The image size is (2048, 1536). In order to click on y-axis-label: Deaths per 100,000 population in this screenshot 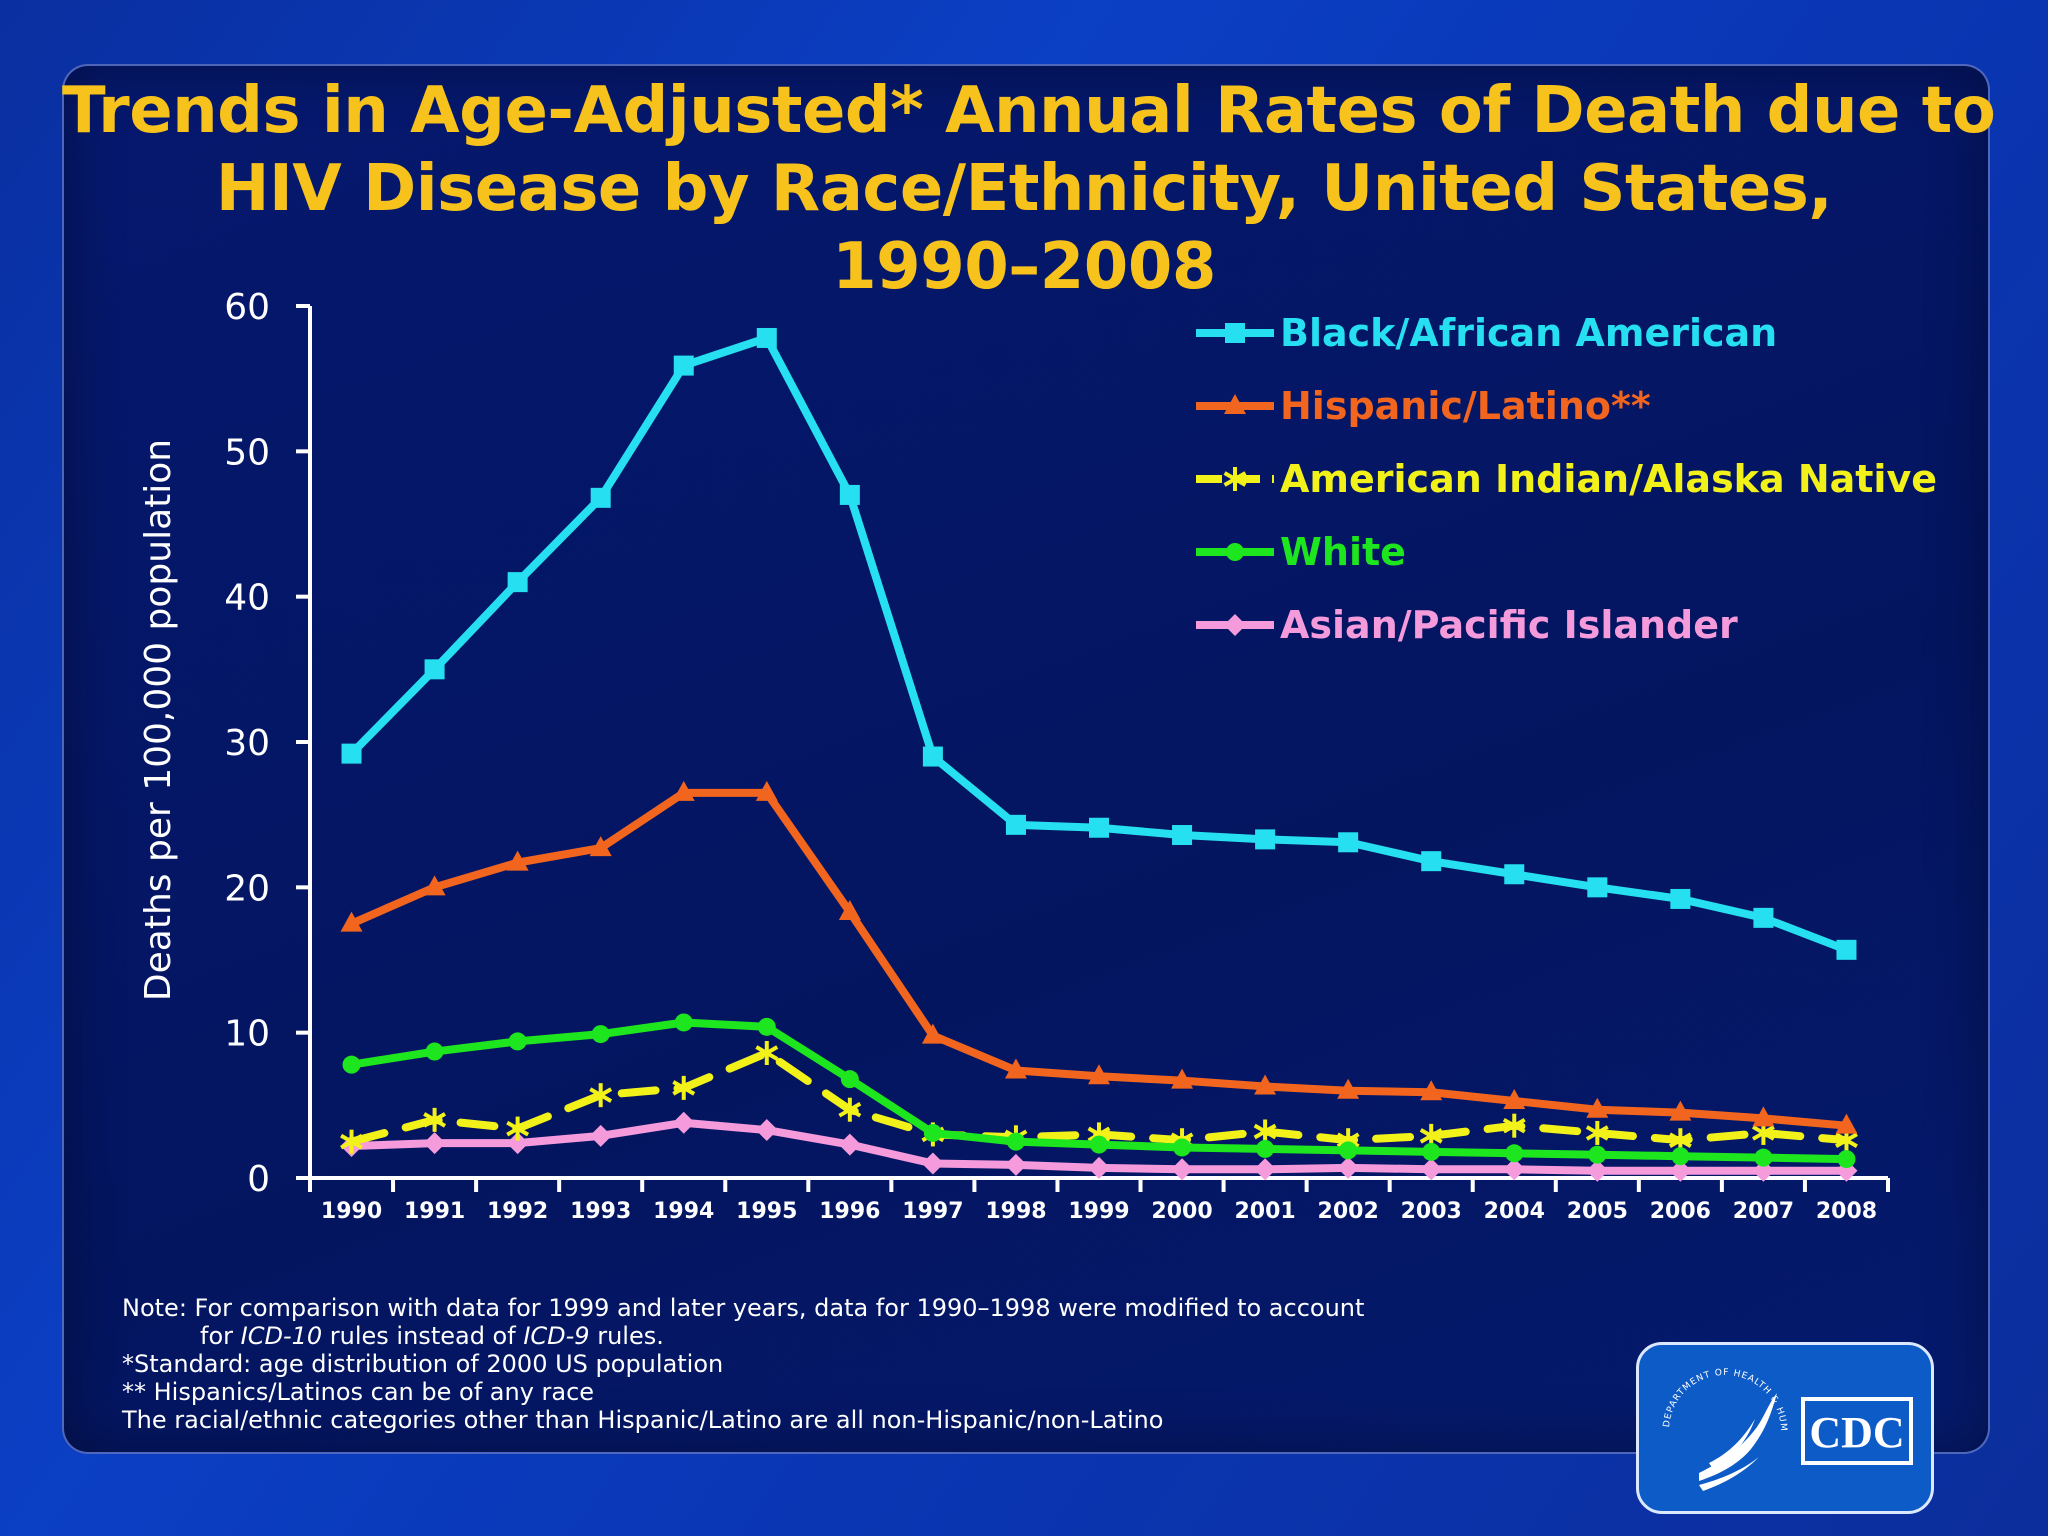, I will do `click(158, 720)`.